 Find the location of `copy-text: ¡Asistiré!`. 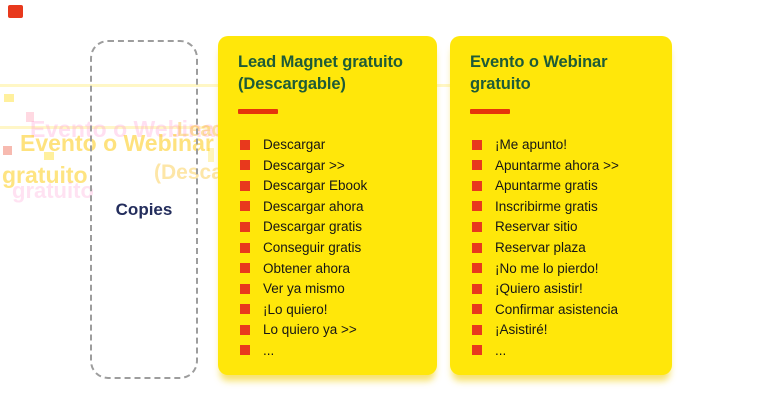

copy-text: ¡Asistiré! is located at coordinates (521, 330).